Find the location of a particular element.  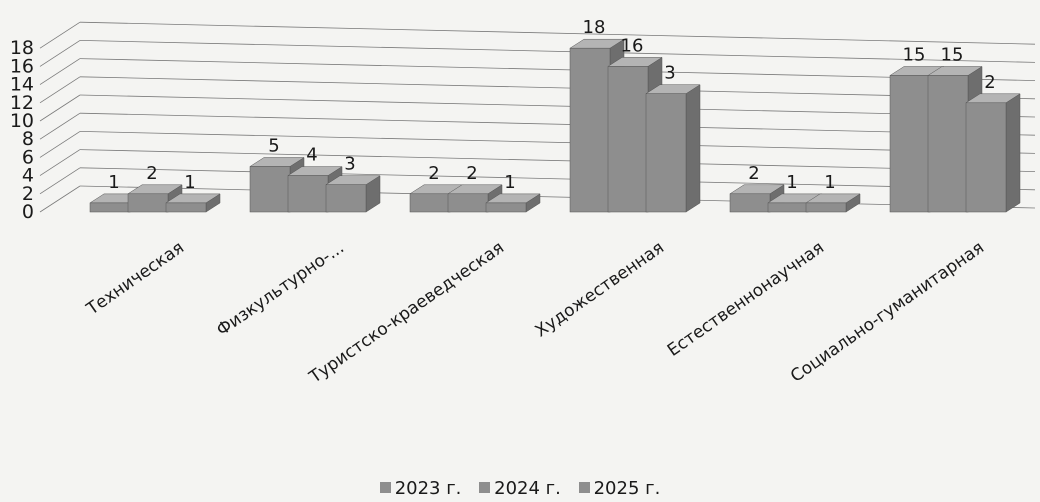

legend-item-2025: 2025 г. is located at coordinates (619, 488).